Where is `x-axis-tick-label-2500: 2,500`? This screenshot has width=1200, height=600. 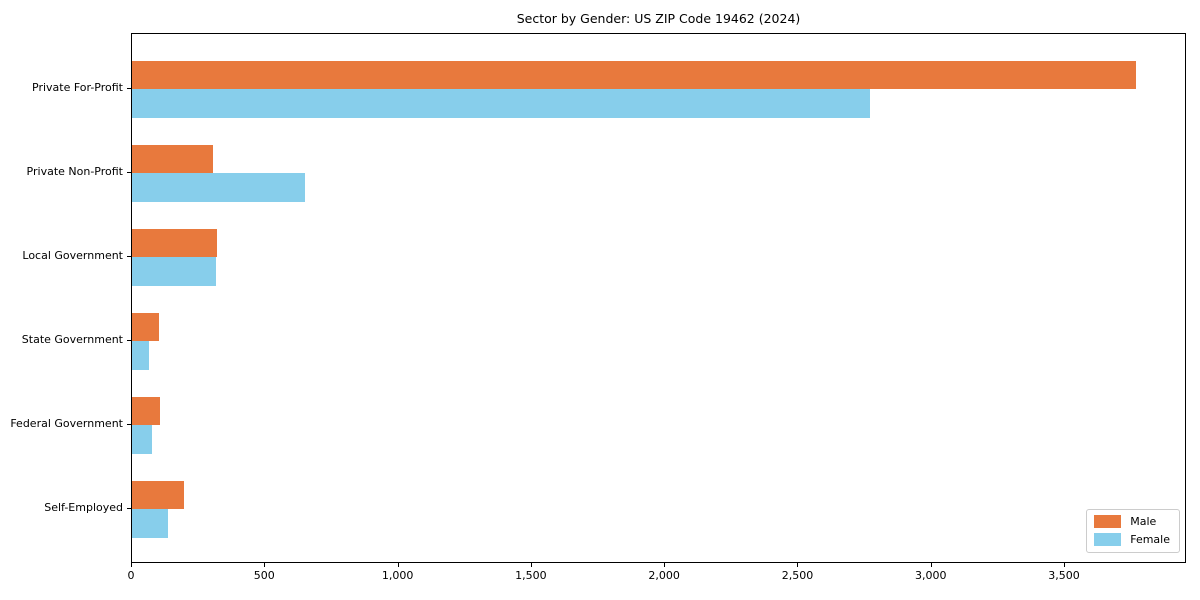 x-axis-tick-label-2500: 2,500 is located at coordinates (797, 575).